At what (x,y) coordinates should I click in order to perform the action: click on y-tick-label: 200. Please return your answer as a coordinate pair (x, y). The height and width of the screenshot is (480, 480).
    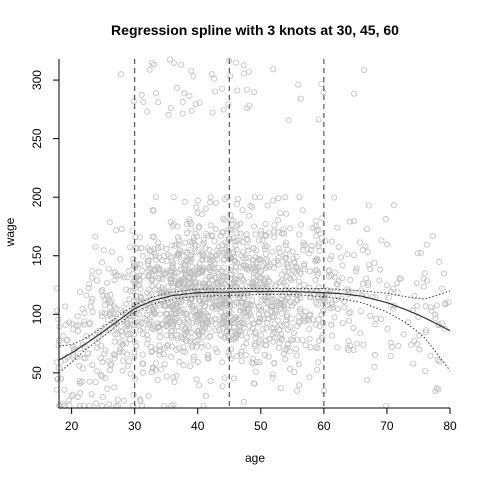
    Looking at the image, I should click on (37, 197).